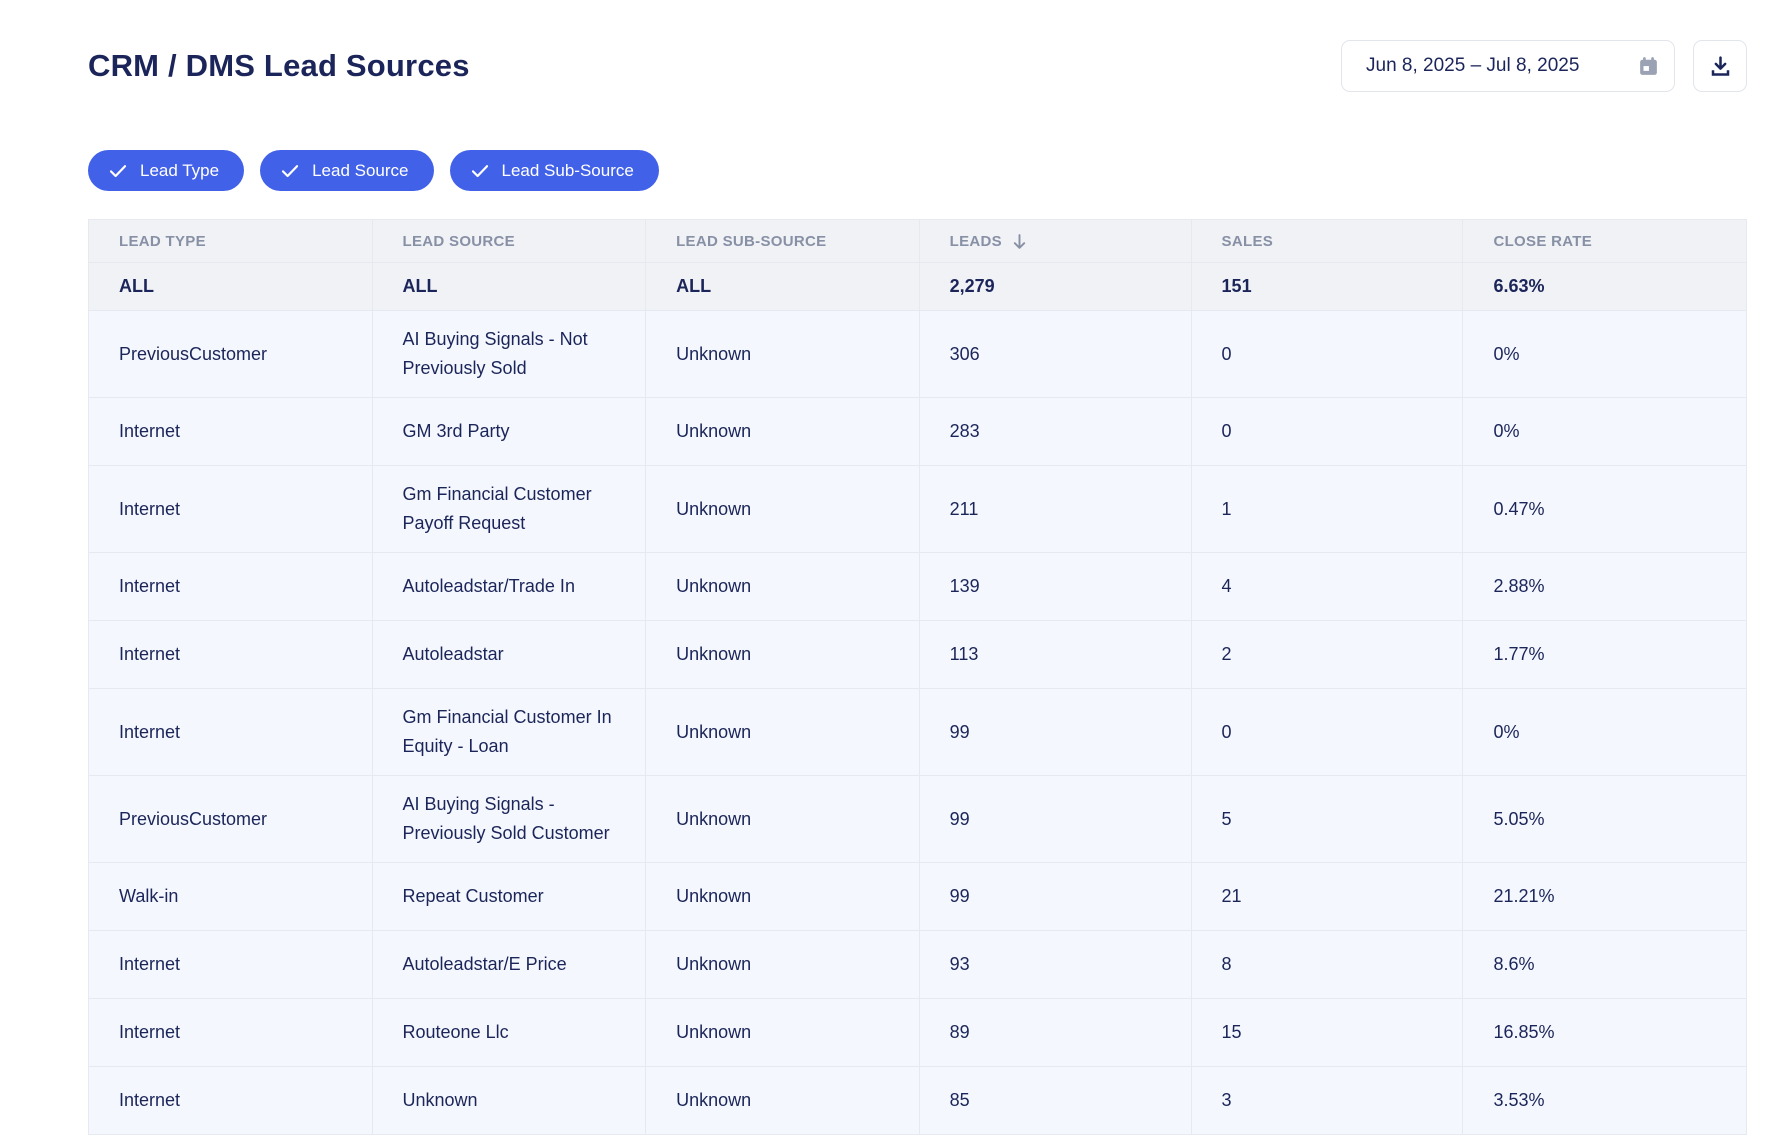 The height and width of the screenshot is (1148, 1766). What do you see at coordinates (1604, 509) in the screenshot?
I see `cell-close-rate: 0.47%` at bounding box center [1604, 509].